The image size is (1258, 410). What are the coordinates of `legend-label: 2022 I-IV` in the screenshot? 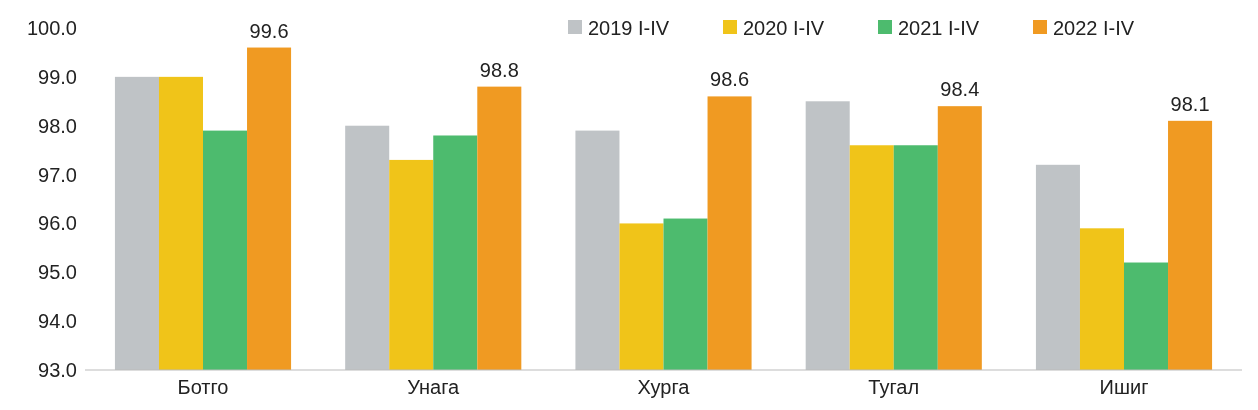 It's located at (1094, 28).